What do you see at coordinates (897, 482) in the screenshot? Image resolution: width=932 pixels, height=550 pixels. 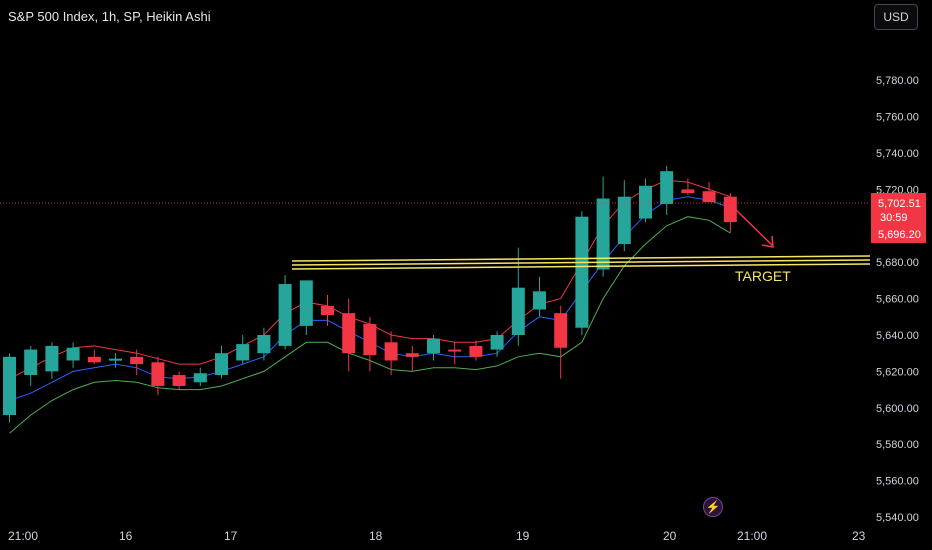 I see `price-tick-label: 5,560.00` at bounding box center [897, 482].